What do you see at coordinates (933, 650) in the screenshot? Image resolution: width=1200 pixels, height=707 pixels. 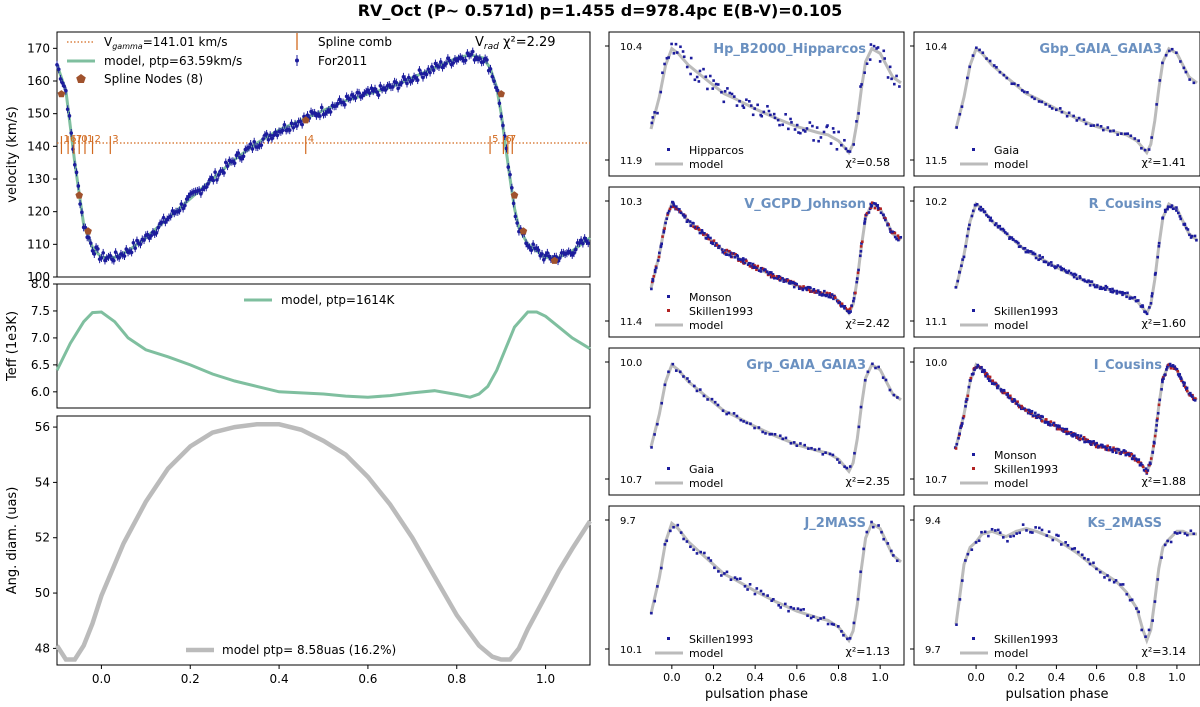 I see `ks-ytick-label: 9.7` at bounding box center [933, 650].